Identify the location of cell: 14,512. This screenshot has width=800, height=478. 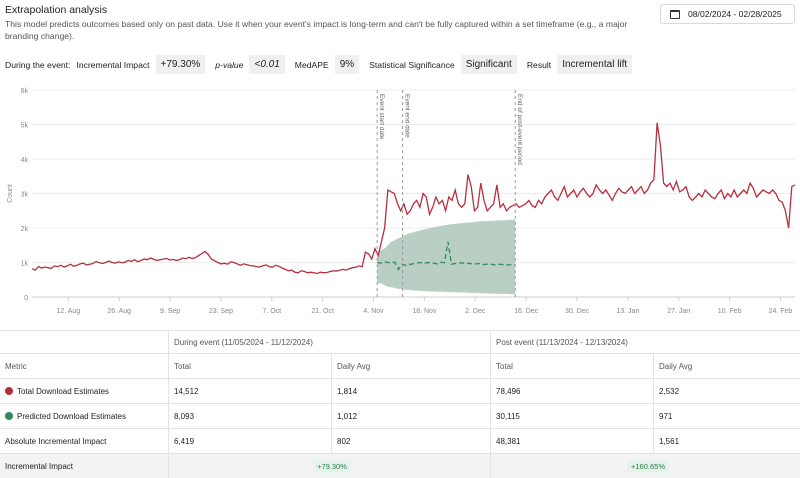
(250, 391).